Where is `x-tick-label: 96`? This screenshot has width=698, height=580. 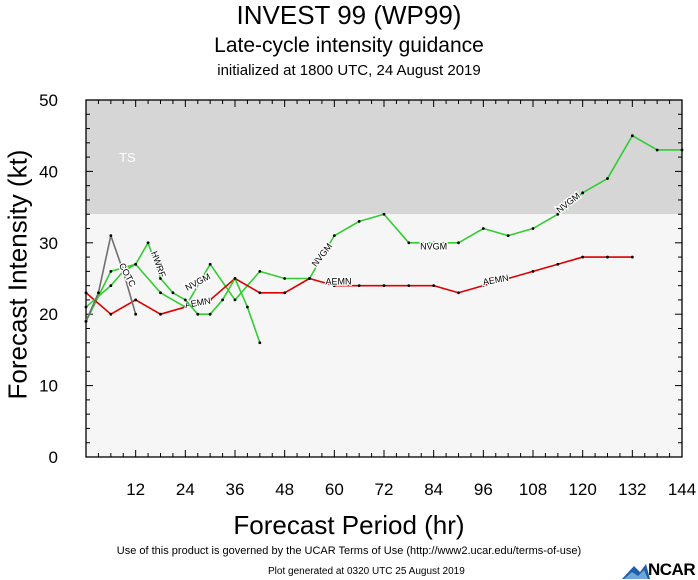 x-tick-label: 96 is located at coordinates (483, 489).